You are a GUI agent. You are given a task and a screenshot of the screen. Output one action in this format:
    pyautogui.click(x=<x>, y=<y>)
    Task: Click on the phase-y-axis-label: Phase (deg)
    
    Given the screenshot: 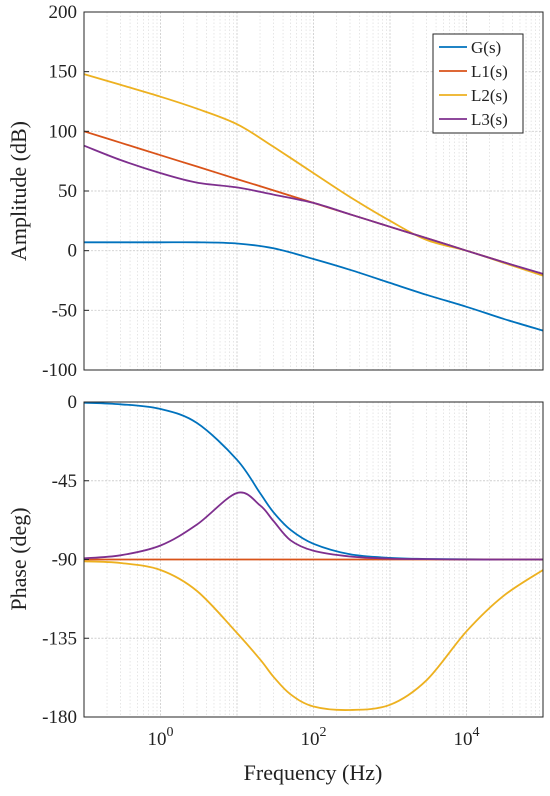 What is the action you would take?
    pyautogui.click(x=18, y=558)
    